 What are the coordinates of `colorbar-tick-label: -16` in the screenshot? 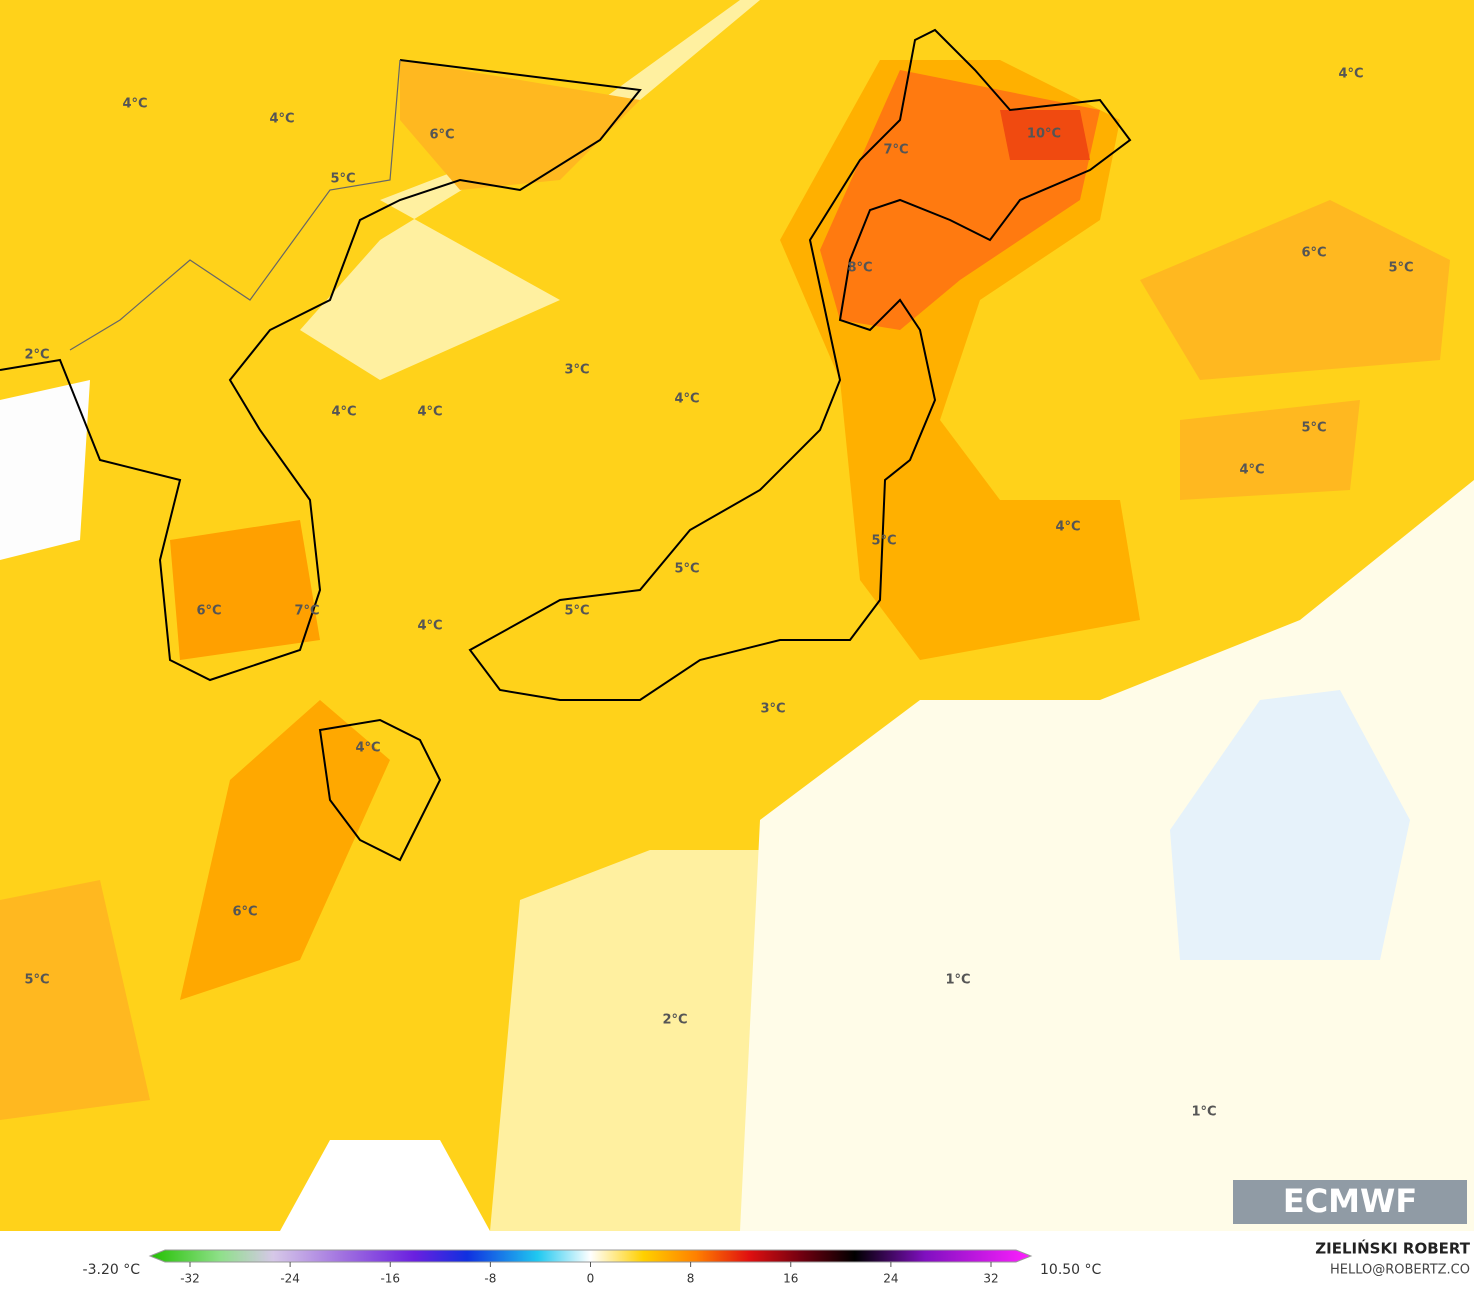 It's located at (390, 1279).